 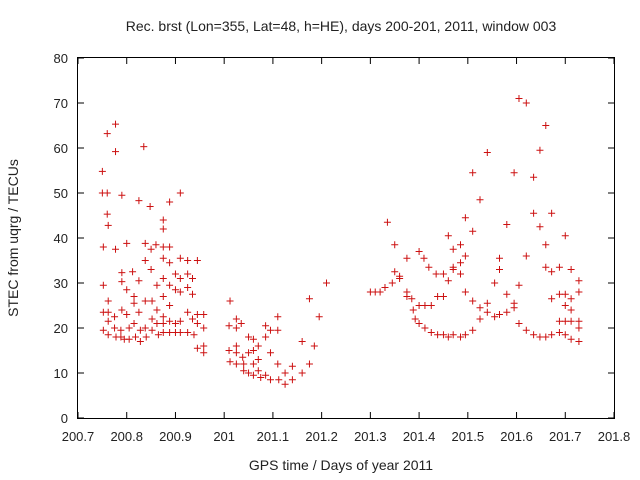 I want to click on x-tick-label: 201.5, so click(x=468, y=436).